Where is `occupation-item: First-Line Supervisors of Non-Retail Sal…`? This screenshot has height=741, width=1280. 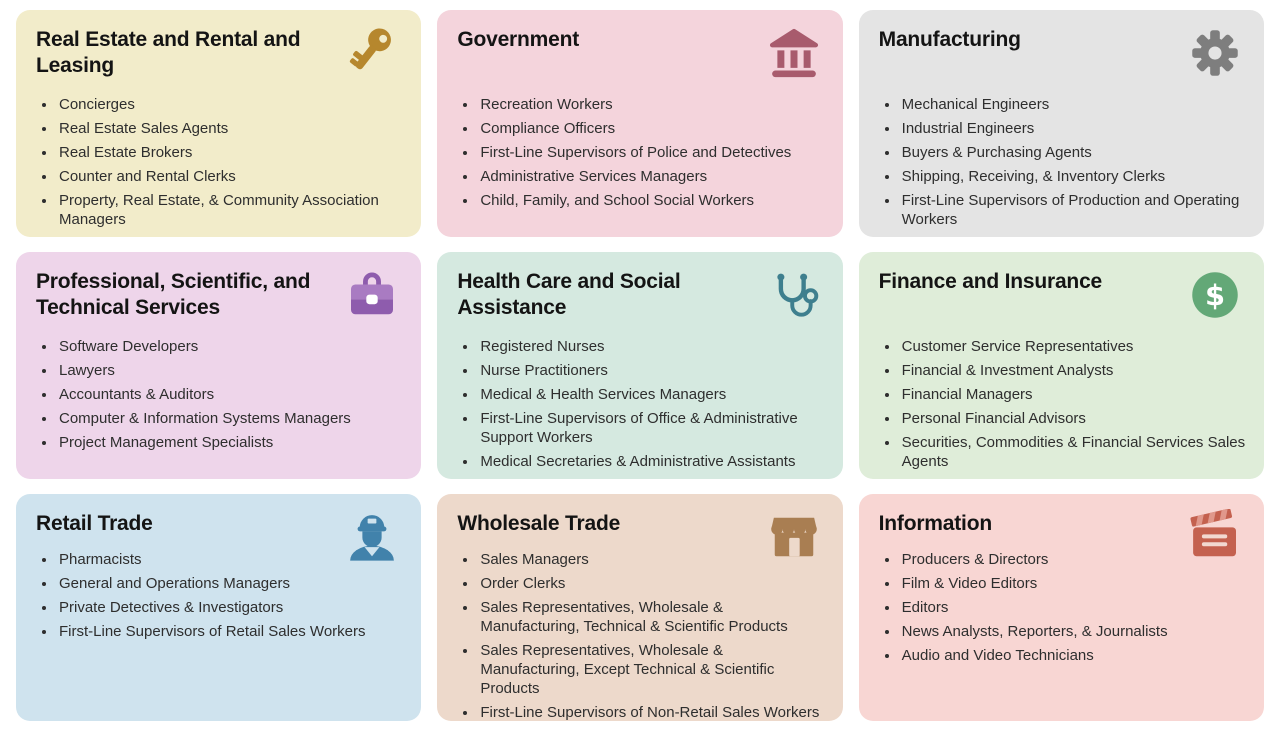
occupation-item: First-Line Supervisors of Non-Retail Sal… is located at coordinates (651, 712).